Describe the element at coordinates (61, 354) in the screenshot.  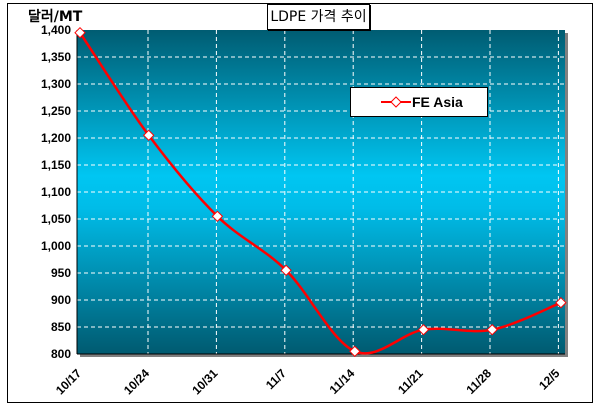
I see `y-tick-label: 800` at that location.